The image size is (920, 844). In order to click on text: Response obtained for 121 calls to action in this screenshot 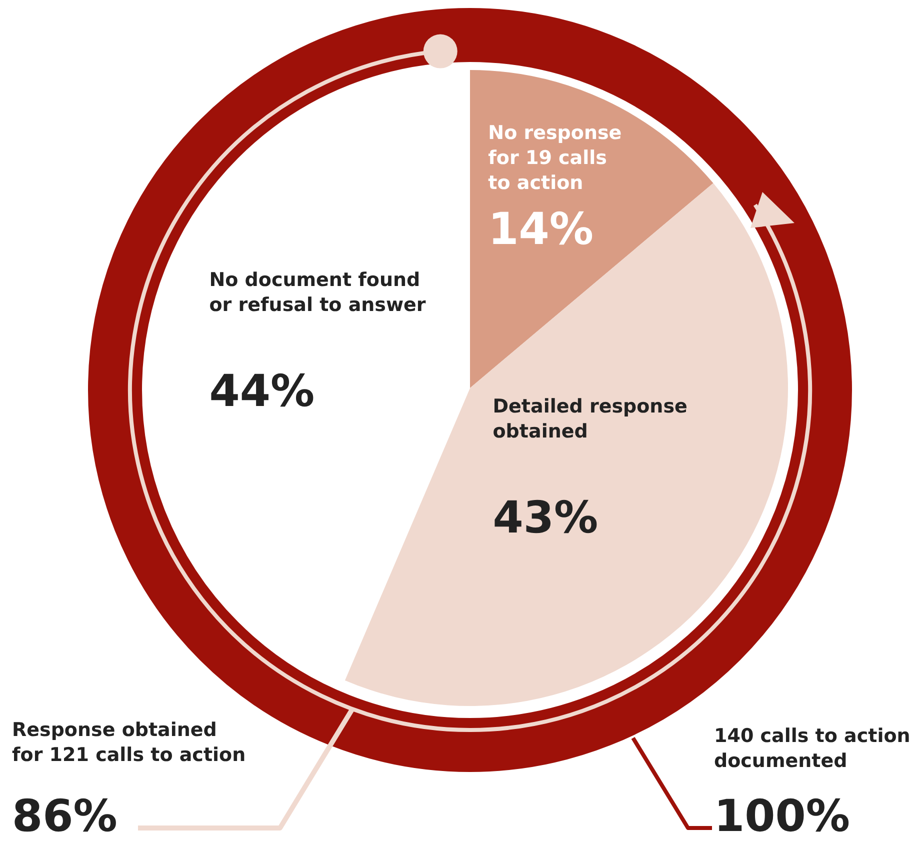, I will do `click(129, 743)`.